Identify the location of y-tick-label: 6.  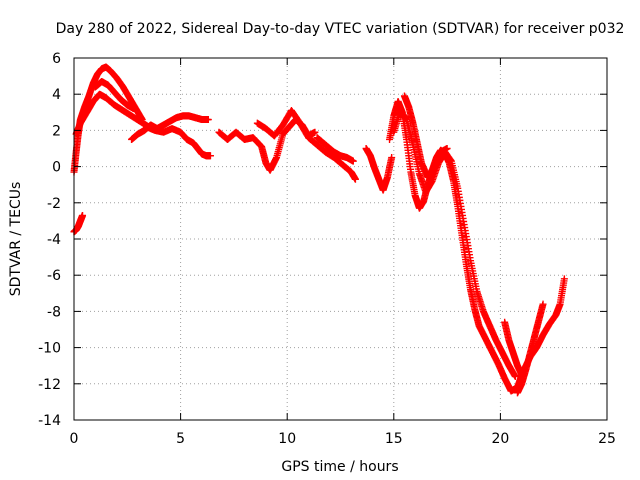
(56, 59).